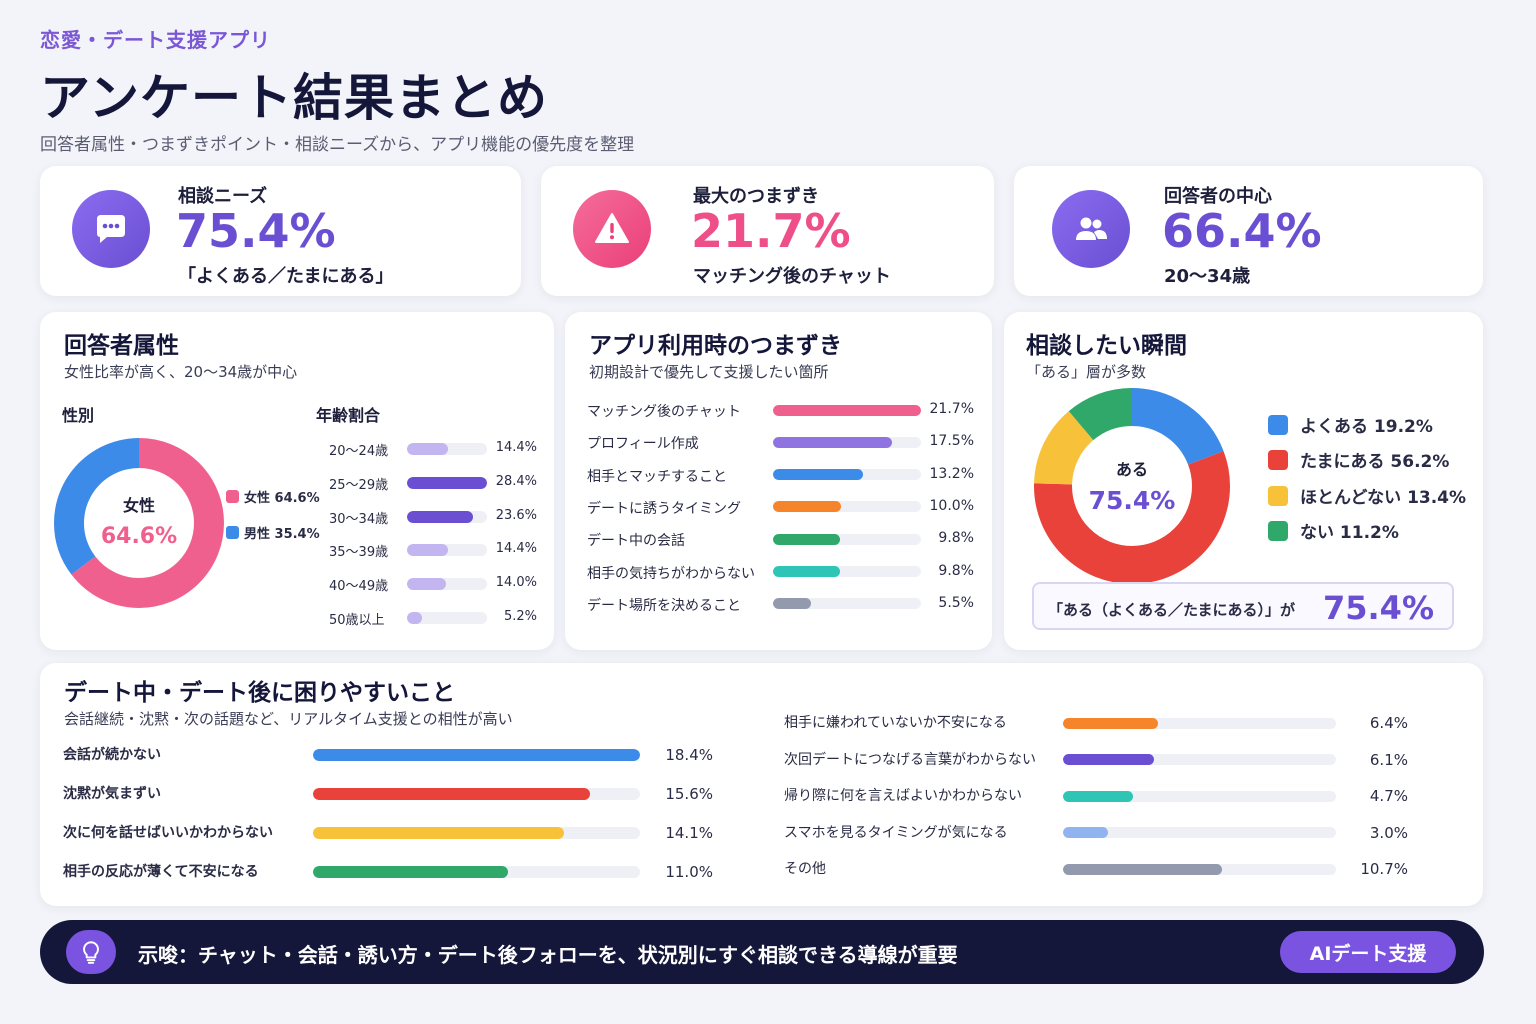 The height and width of the screenshot is (1024, 1536). What do you see at coordinates (138, 505) in the screenshot?
I see `gender-donut-label: 女性` at bounding box center [138, 505].